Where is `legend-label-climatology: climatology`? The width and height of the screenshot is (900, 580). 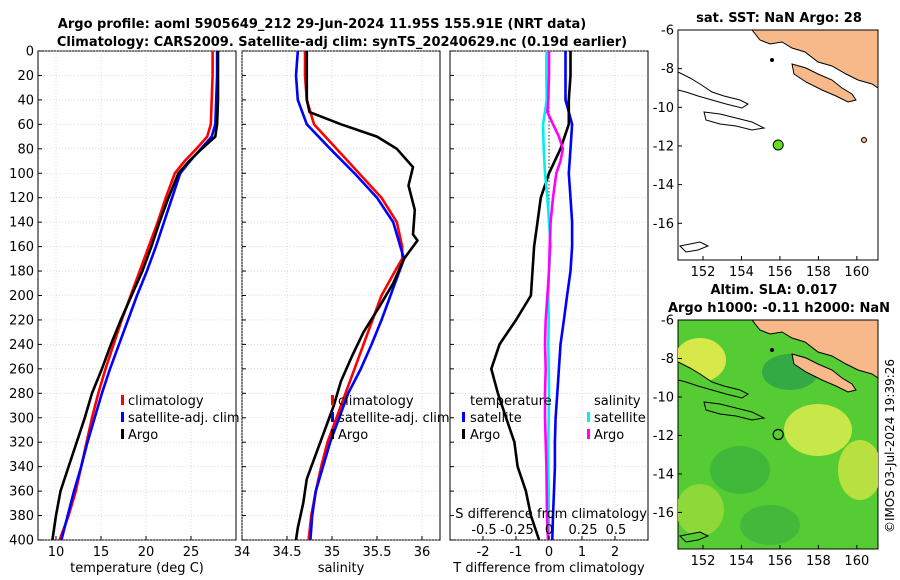
legend-label-climatology: climatology is located at coordinates (166, 401).